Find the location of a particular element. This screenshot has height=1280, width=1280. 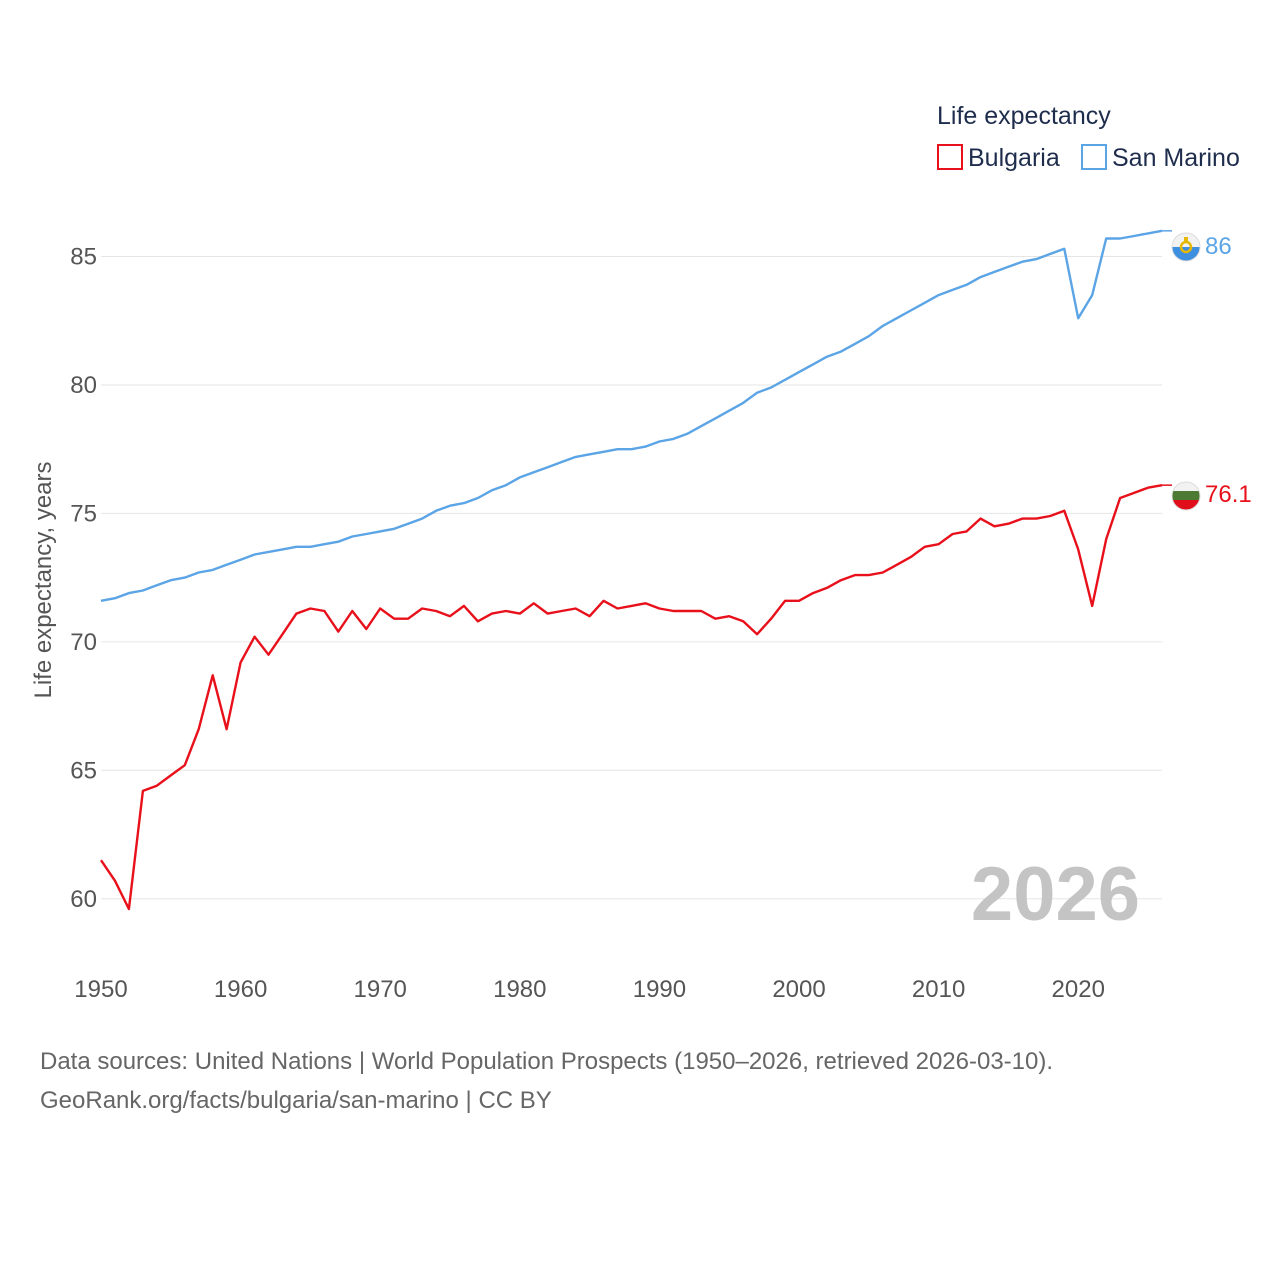

san-marino-flag-icon is located at coordinates (1186, 247).